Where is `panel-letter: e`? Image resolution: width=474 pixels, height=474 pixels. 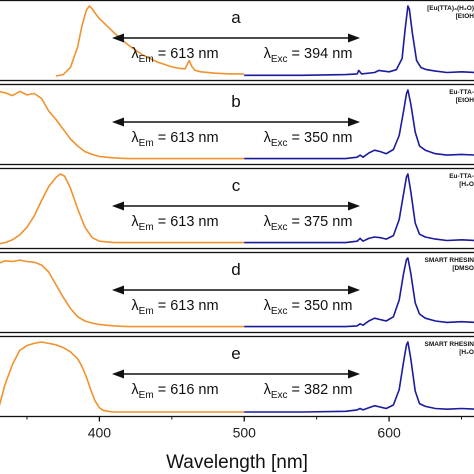 panel-letter: e is located at coordinates (235, 353).